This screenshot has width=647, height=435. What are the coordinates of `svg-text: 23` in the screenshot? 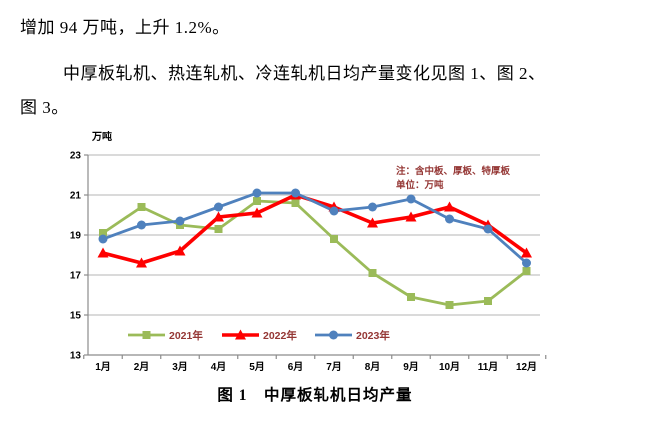 It's located at (76, 156).